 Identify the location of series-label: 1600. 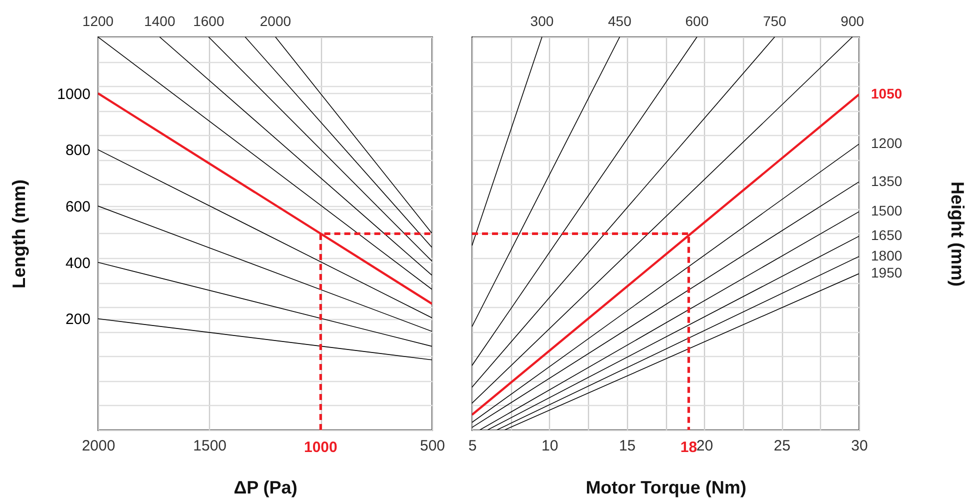
(208, 21).